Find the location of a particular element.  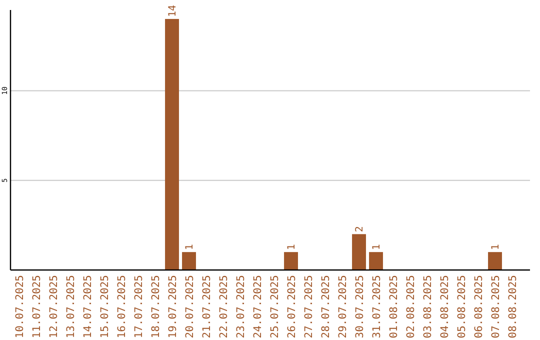

x-tick-label: 15.07.2025 is located at coordinates (105, 306).